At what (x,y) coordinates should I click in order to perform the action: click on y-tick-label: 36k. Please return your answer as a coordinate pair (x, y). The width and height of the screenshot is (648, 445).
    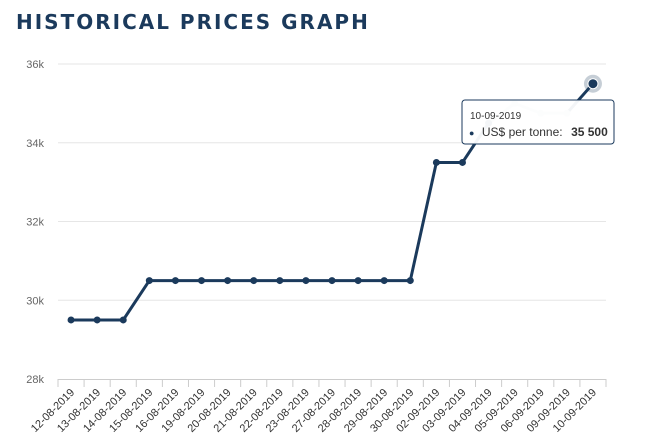
    Looking at the image, I should click on (35, 65).